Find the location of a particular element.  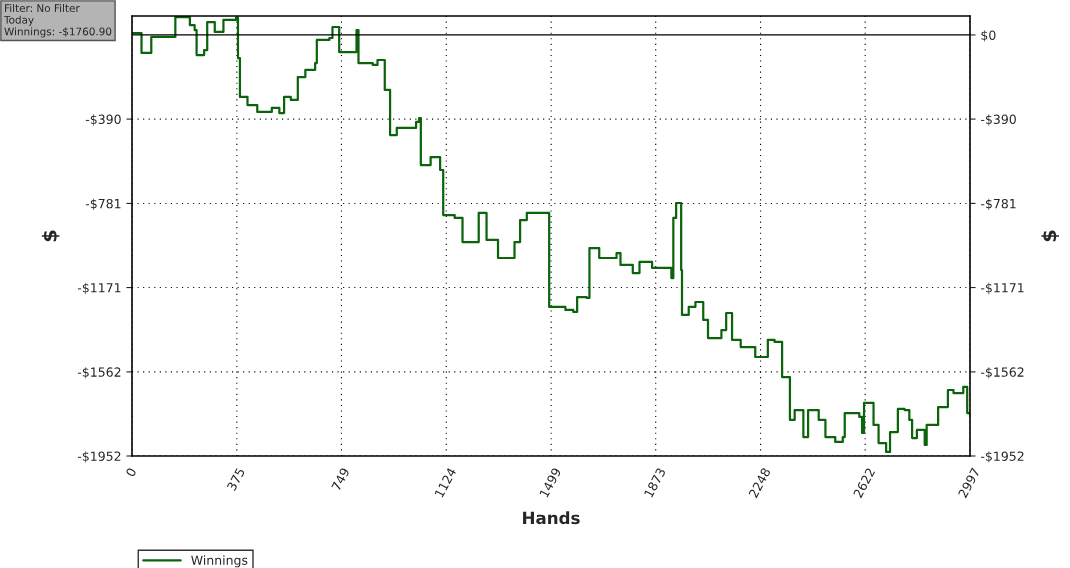

x-tick-label: 2248 is located at coordinates (759, 483).